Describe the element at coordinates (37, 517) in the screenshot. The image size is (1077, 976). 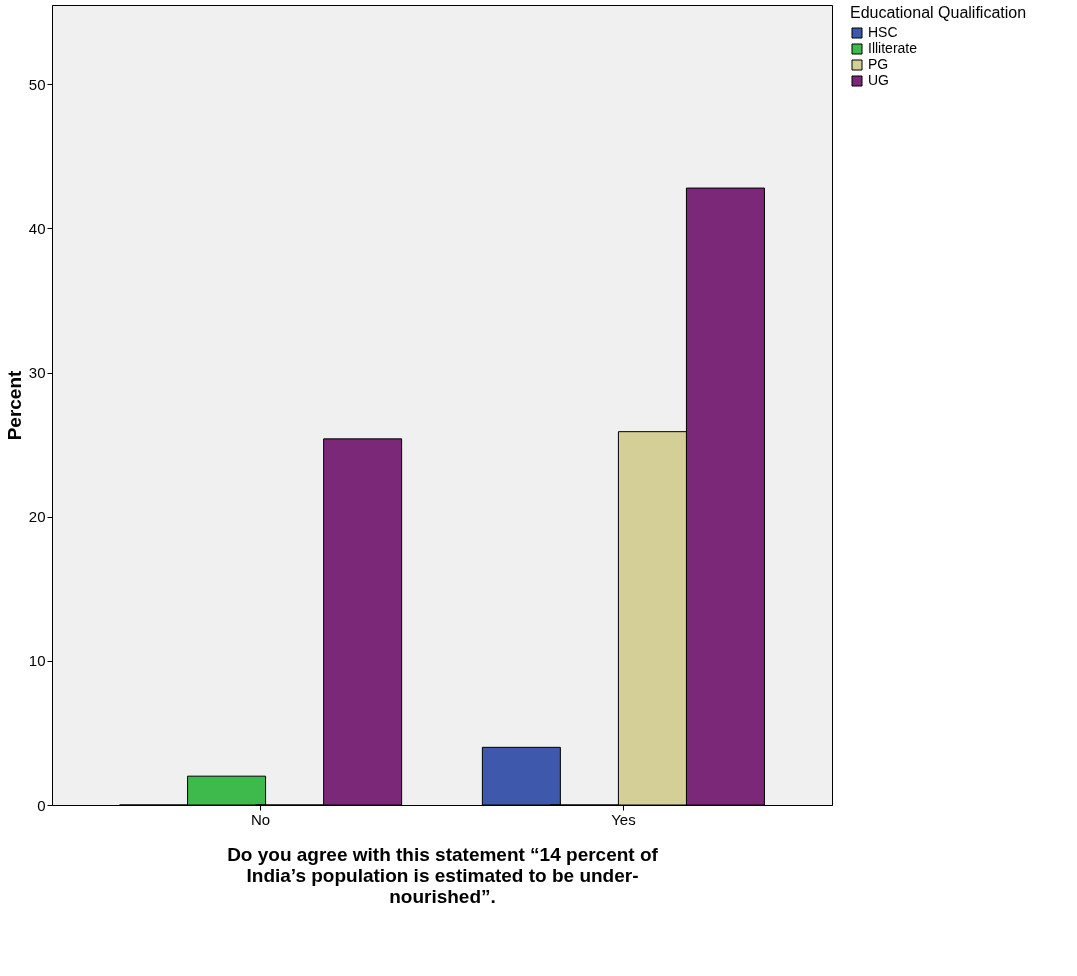
I see `y-tick-label: 20` at that location.